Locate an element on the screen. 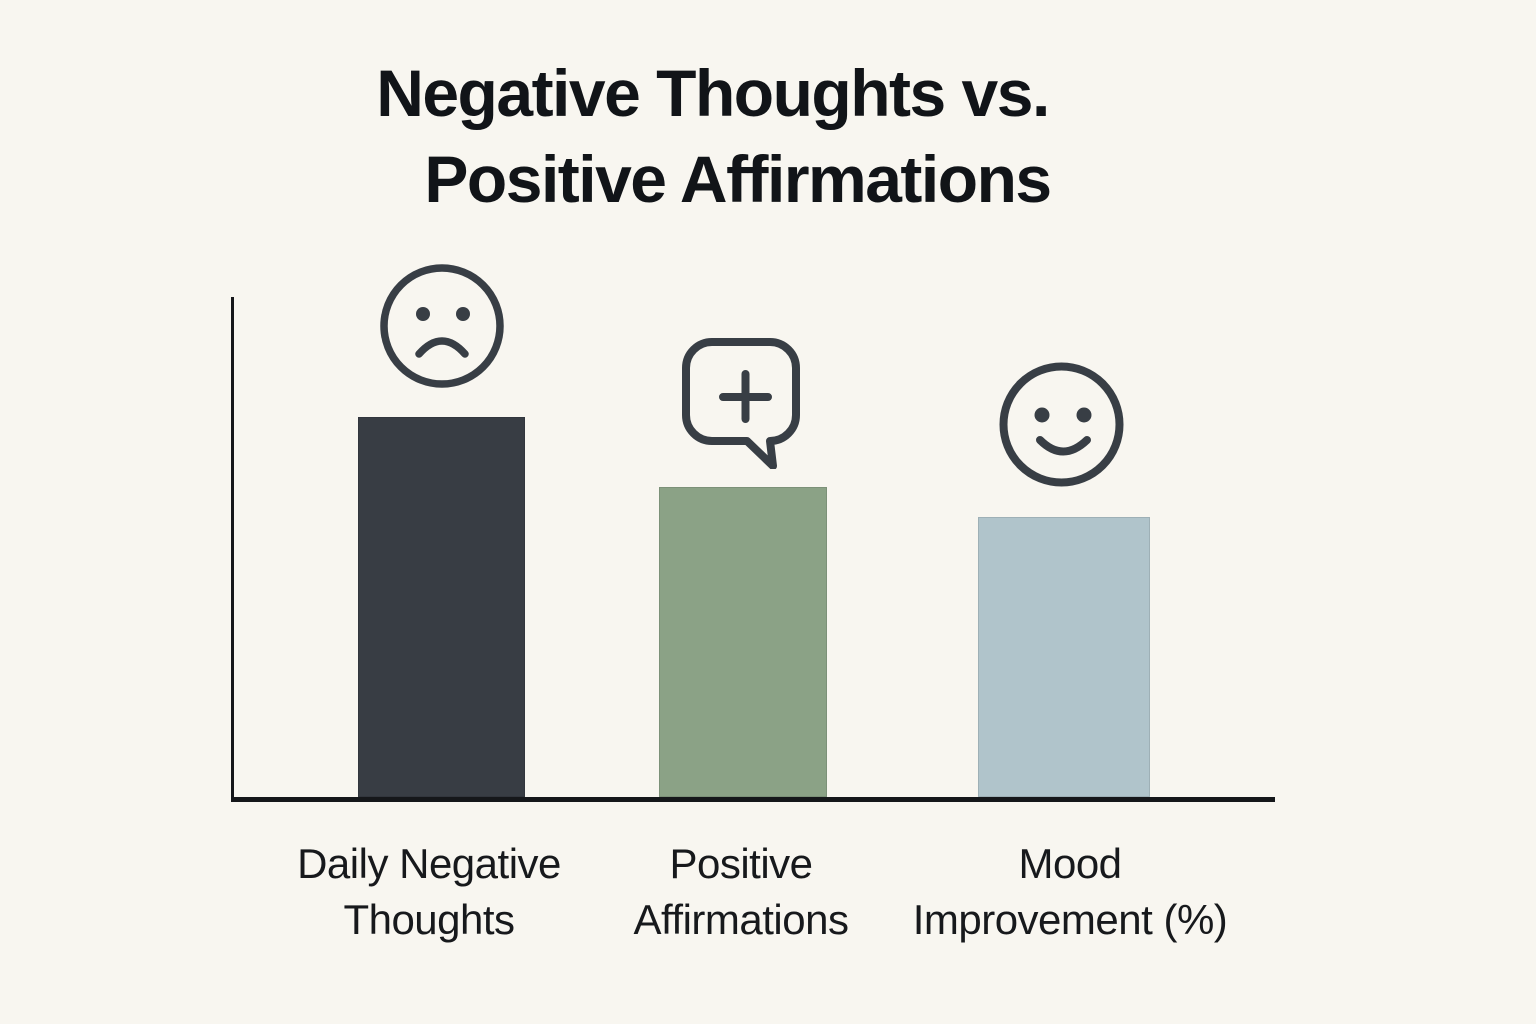 Image resolution: width=1536 pixels, height=1024 pixels. x-label-line: Mood is located at coordinates (1070, 863).